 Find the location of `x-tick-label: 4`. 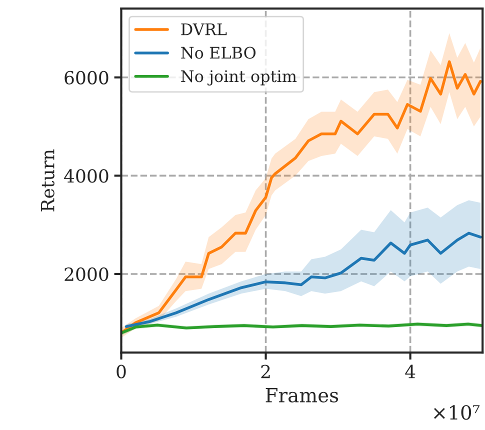

x-tick-label: 4 is located at coordinates (410, 371).